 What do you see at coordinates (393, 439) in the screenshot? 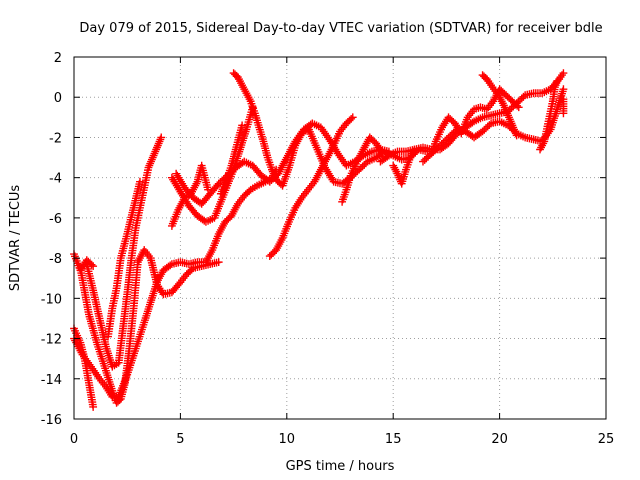
I see `x-tick-label: 15` at bounding box center [393, 439].